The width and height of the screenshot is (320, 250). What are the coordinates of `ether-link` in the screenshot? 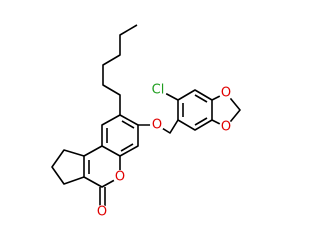 It's located at (158, 126).